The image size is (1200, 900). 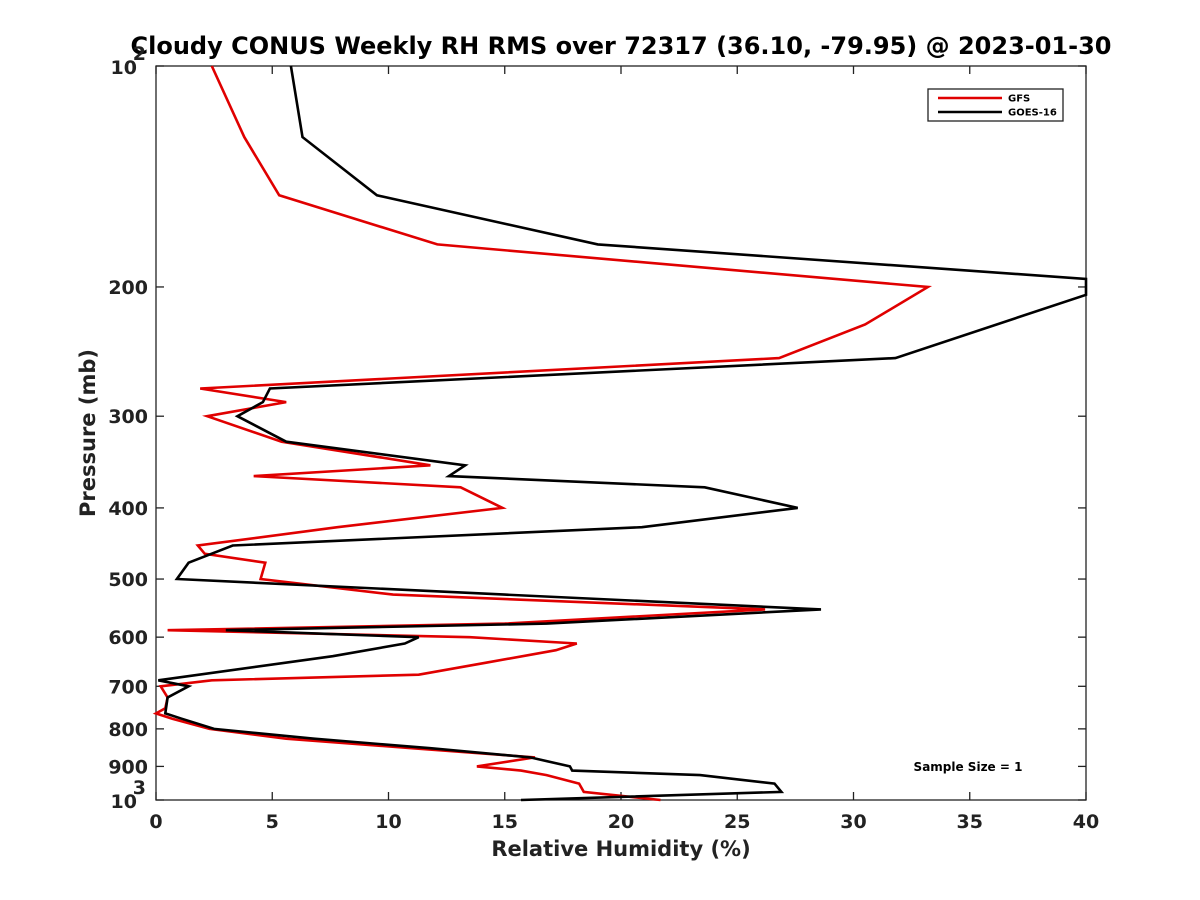 What do you see at coordinates (621, 822) in the screenshot?
I see `x-tick-label: 20` at bounding box center [621, 822].